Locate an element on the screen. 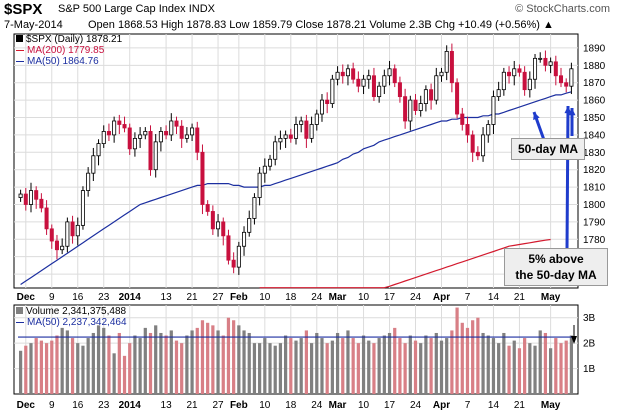 The image size is (620, 415). ma-arrow-left-head is located at coordinates (536, 116).